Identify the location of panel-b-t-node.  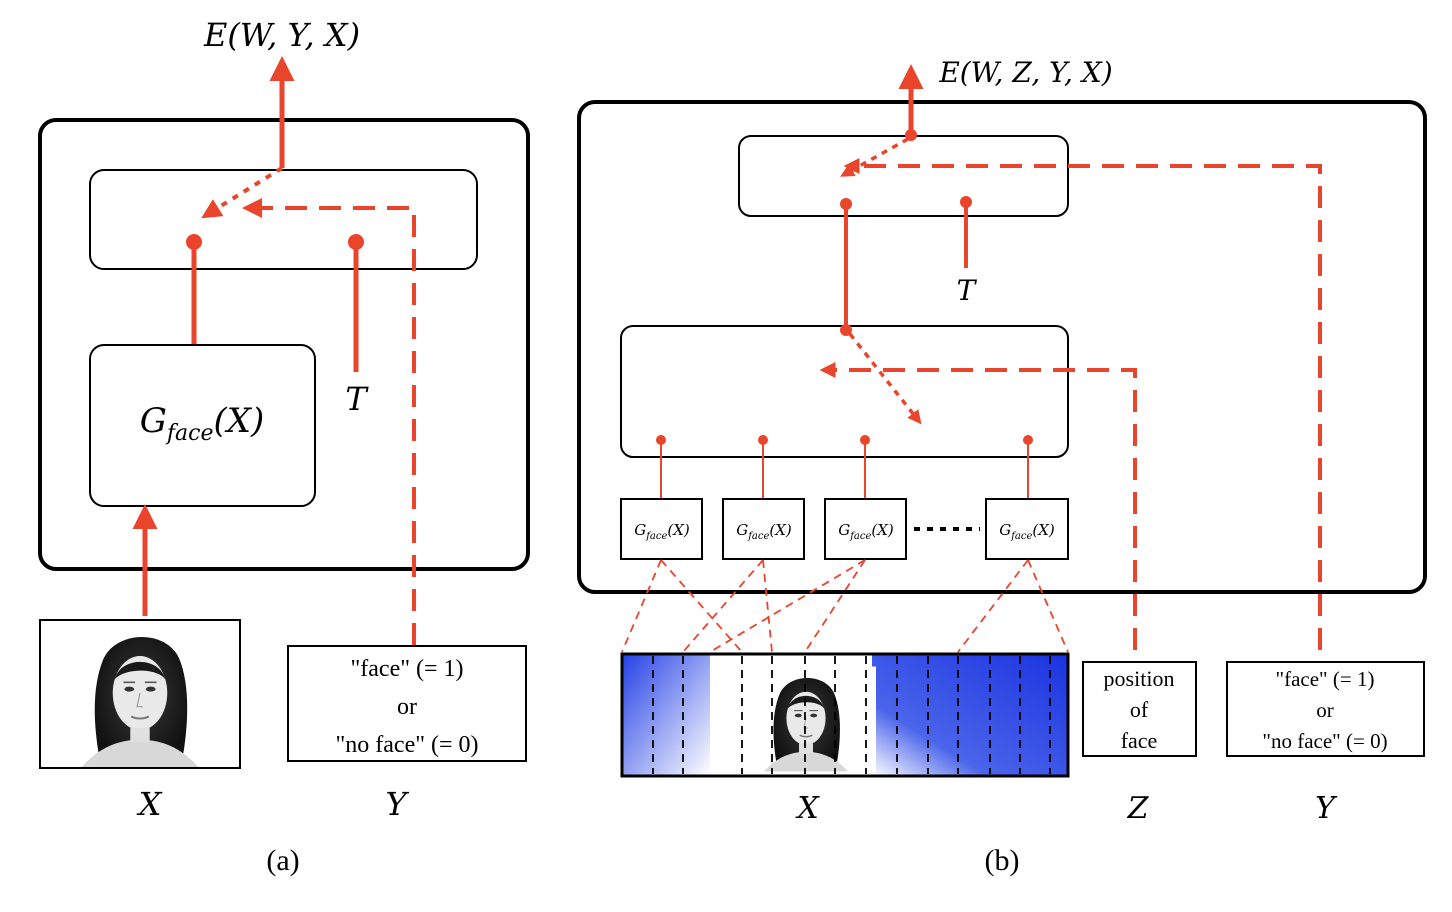
(966, 202).